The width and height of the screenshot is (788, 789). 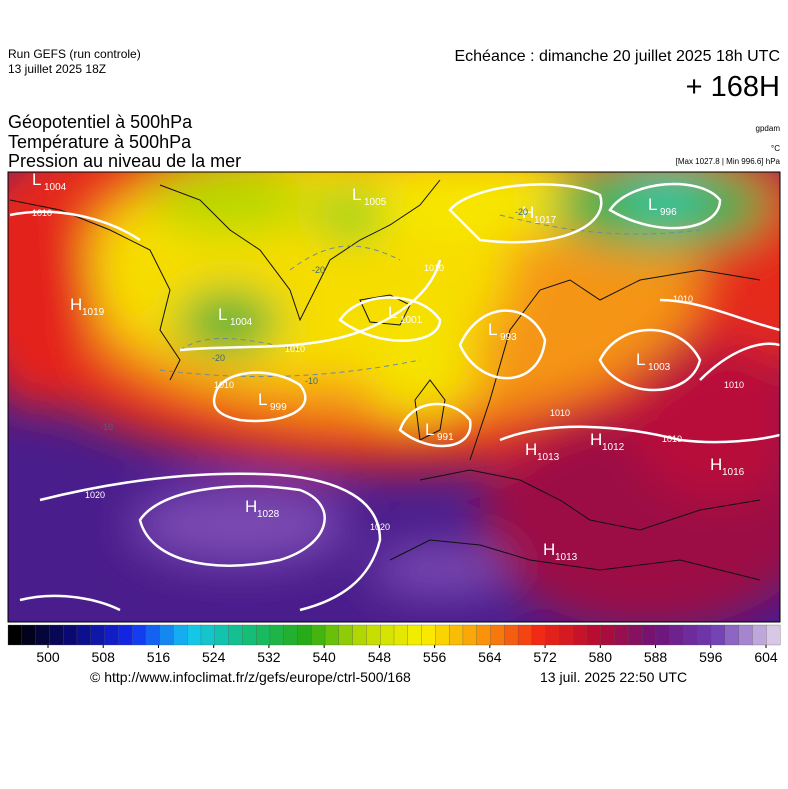 I want to click on colorbar-tick-label: 548, so click(x=380, y=657).